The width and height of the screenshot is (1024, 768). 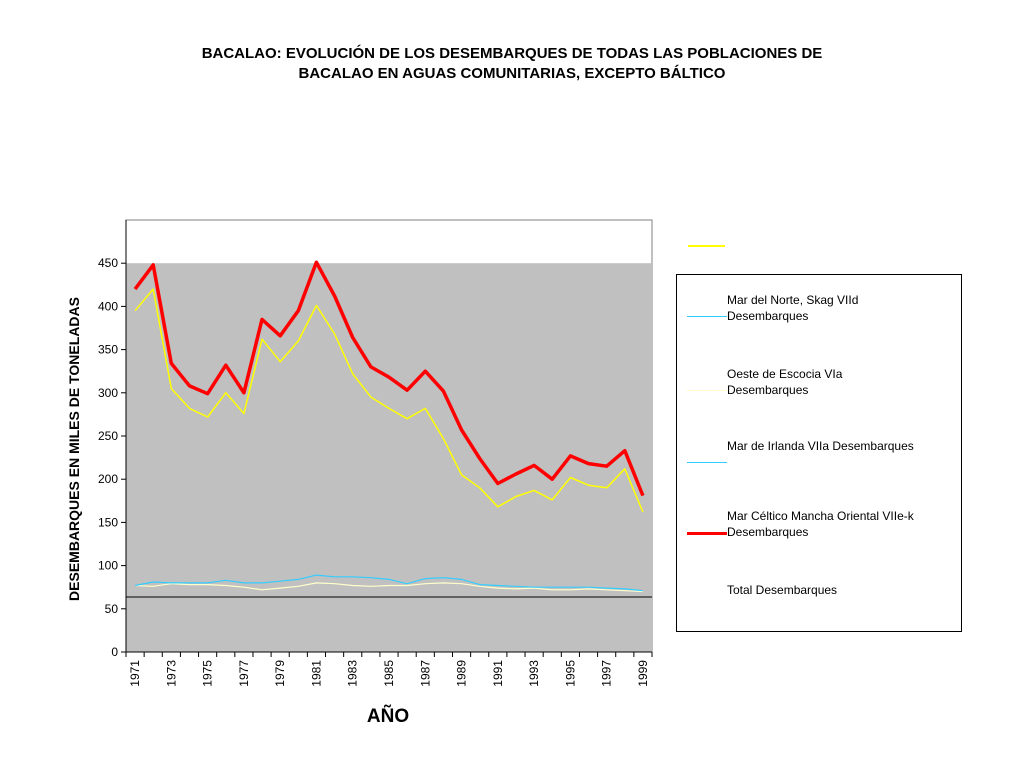 I want to click on y-tick-label: 400, so click(x=108, y=306).